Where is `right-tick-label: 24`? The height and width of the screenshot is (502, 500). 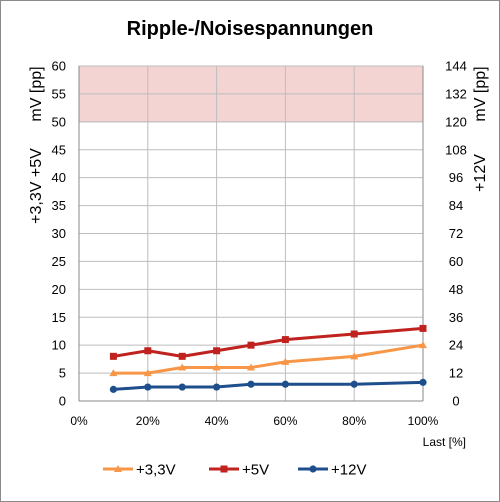
right-tick-label: 24 is located at coordinates (456, 345).